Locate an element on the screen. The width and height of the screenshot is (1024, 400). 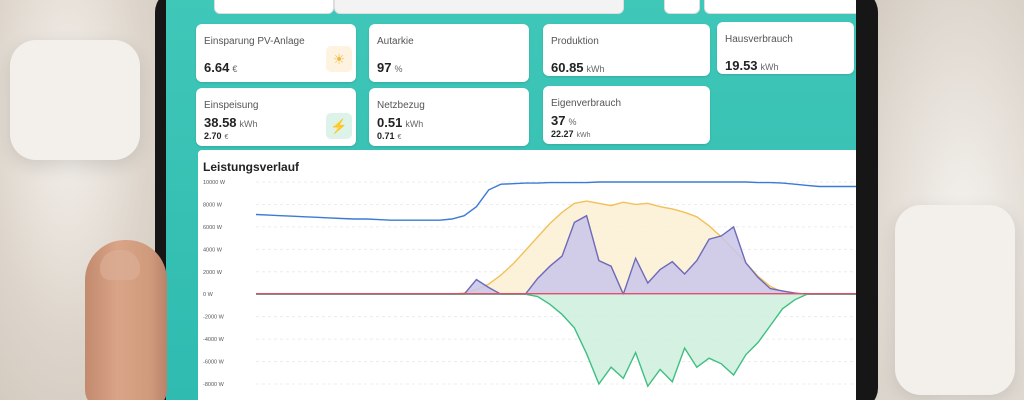
series-3-area is located at coordinates (556, 340).